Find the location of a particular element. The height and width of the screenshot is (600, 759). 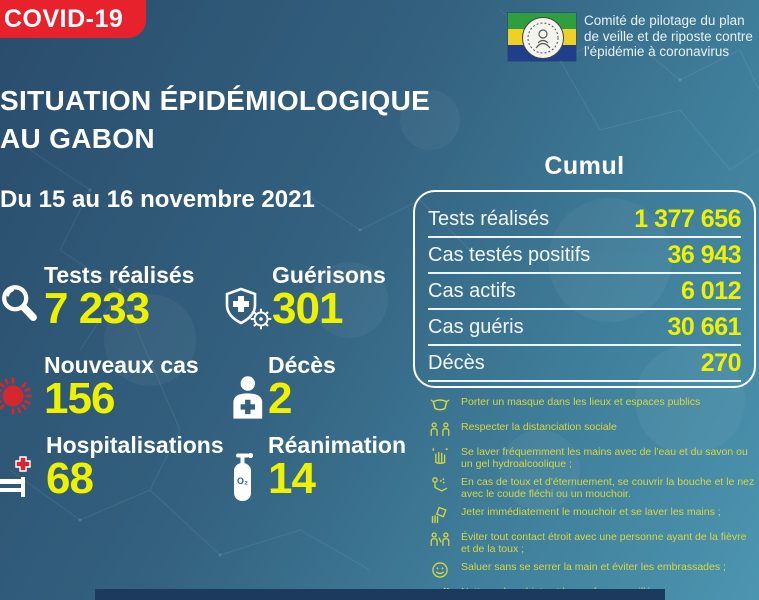

distancing-icon is located at coordinates (440, 429).